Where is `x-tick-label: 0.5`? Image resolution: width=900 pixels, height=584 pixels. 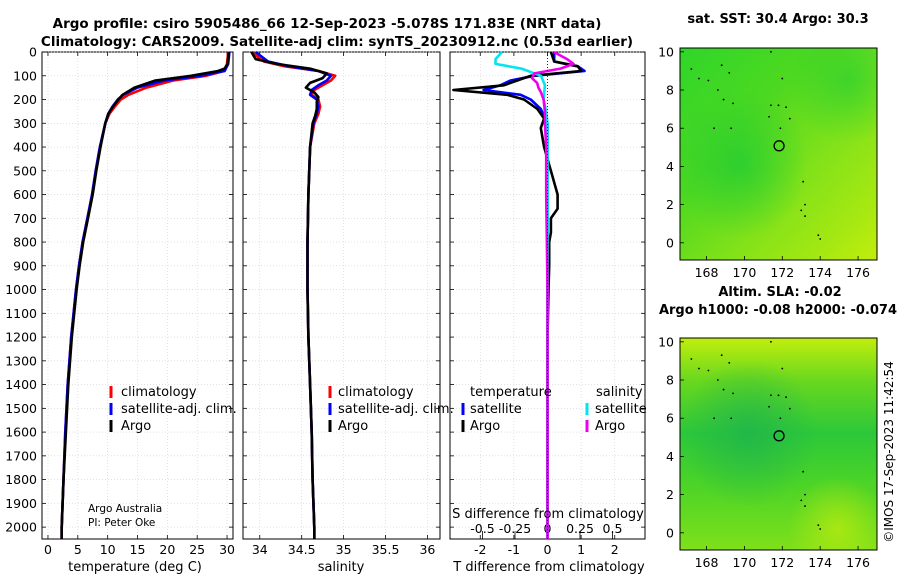
x-tick-label: 0.5 is located at coordinates (613, 528).